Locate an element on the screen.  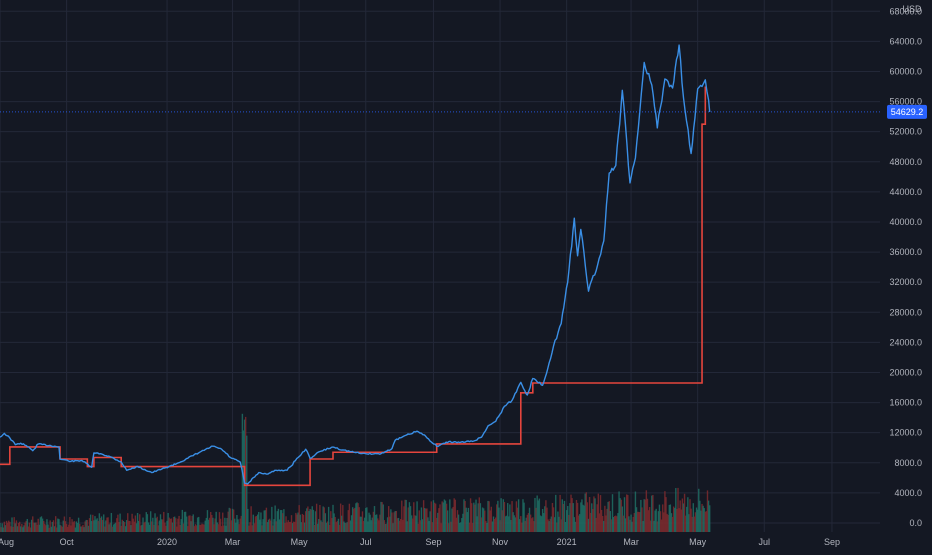
time-tick-label: May is located at coordinates (300, 542).